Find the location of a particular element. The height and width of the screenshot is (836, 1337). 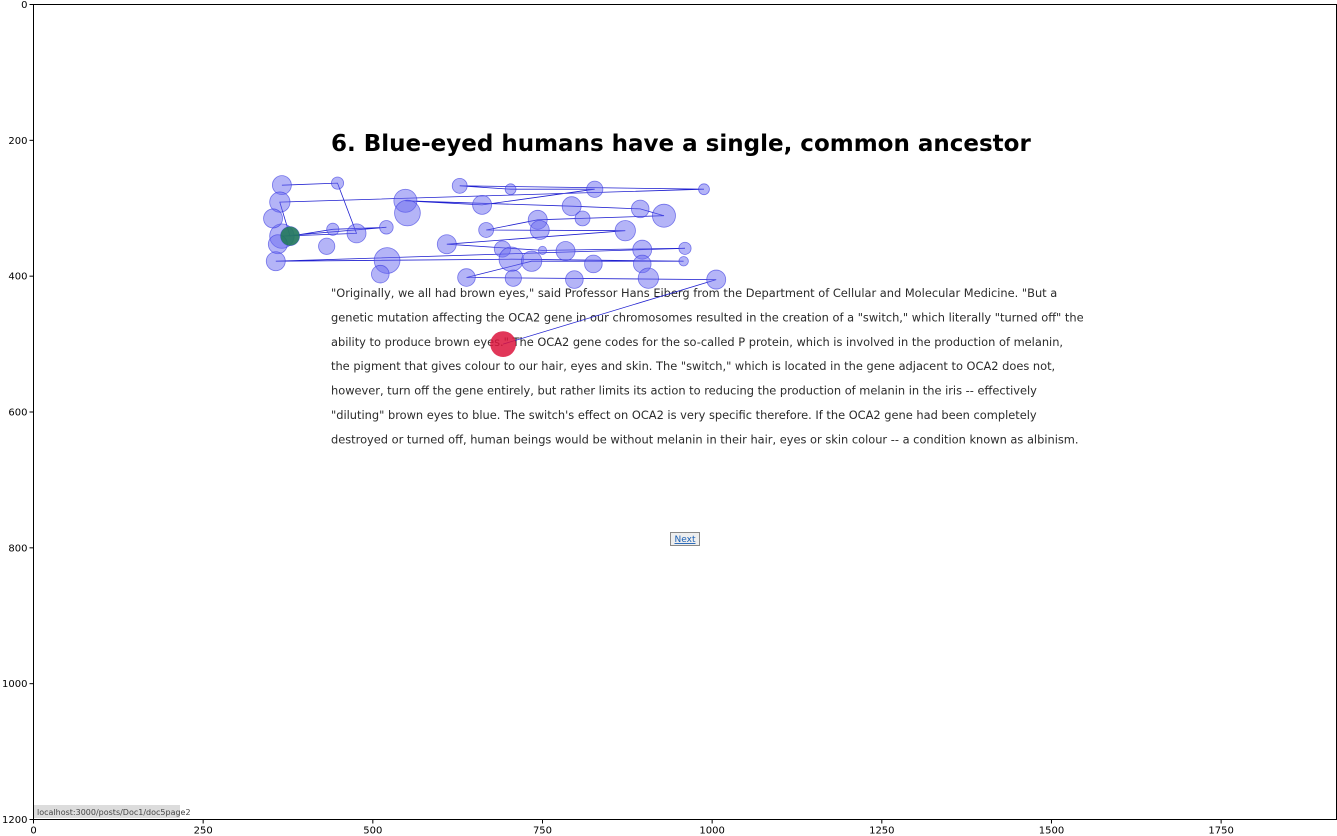

x-tick-label: 1000 is located at coordinates (711, 831).